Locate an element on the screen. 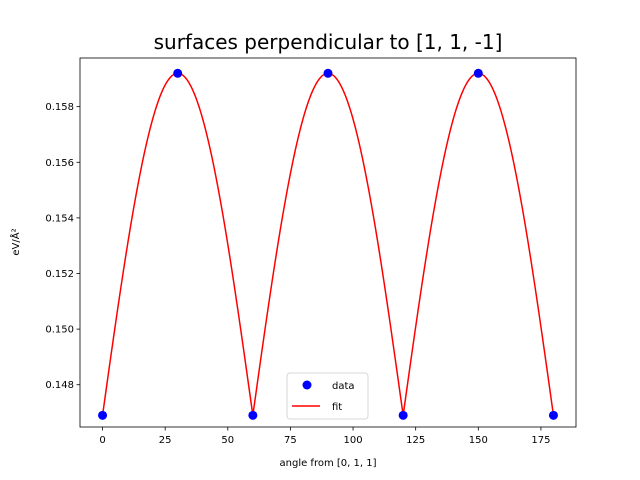 This screenshot has width=640, height=480. x-tick-label: 100 is located at coordinates (353, 440).